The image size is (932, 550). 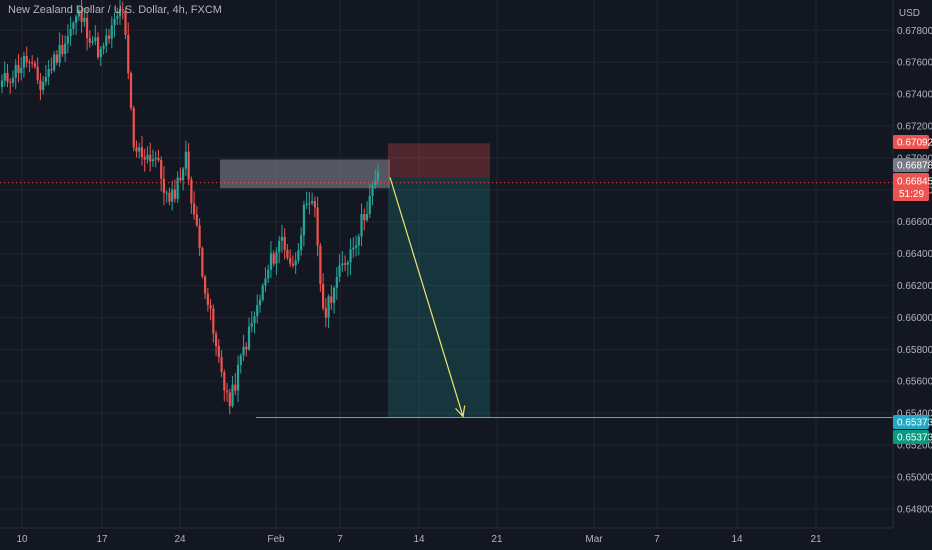 I want to click on projection-arrow-line, so click(x=426, y=297).